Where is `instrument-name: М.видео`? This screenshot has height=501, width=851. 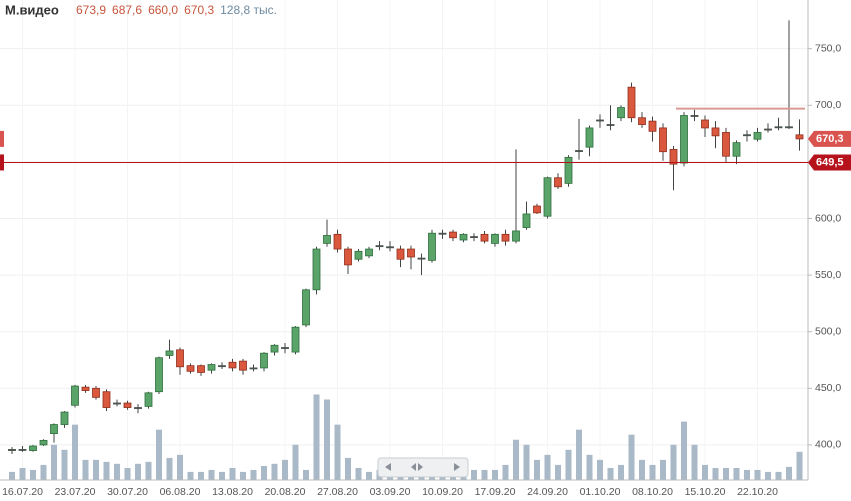 instrument-name: М.видео is located at coordinates (32, 9).